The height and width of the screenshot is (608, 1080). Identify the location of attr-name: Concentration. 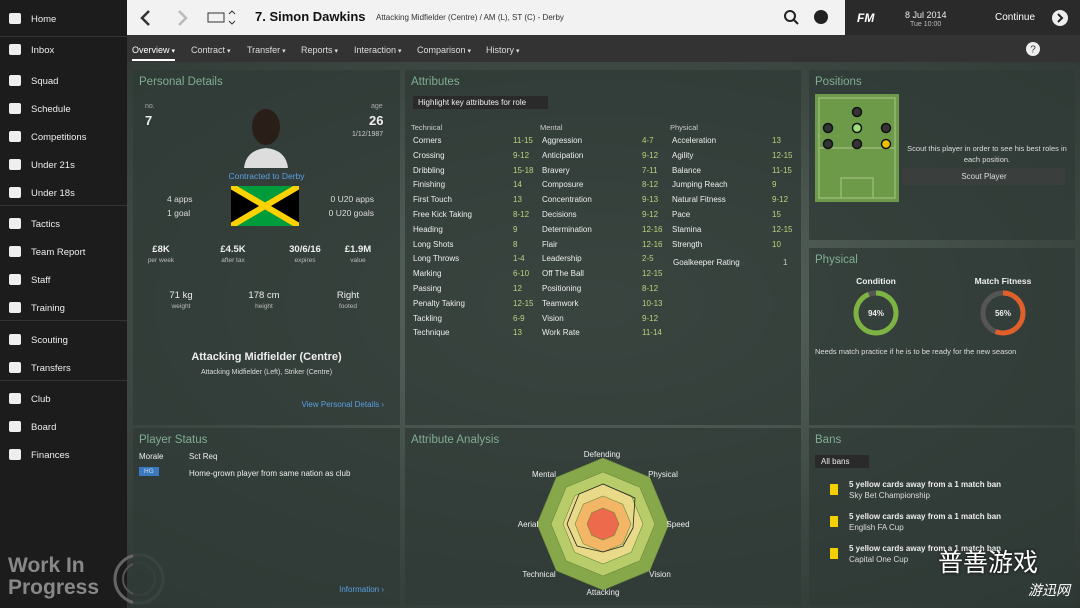
(567, 200).